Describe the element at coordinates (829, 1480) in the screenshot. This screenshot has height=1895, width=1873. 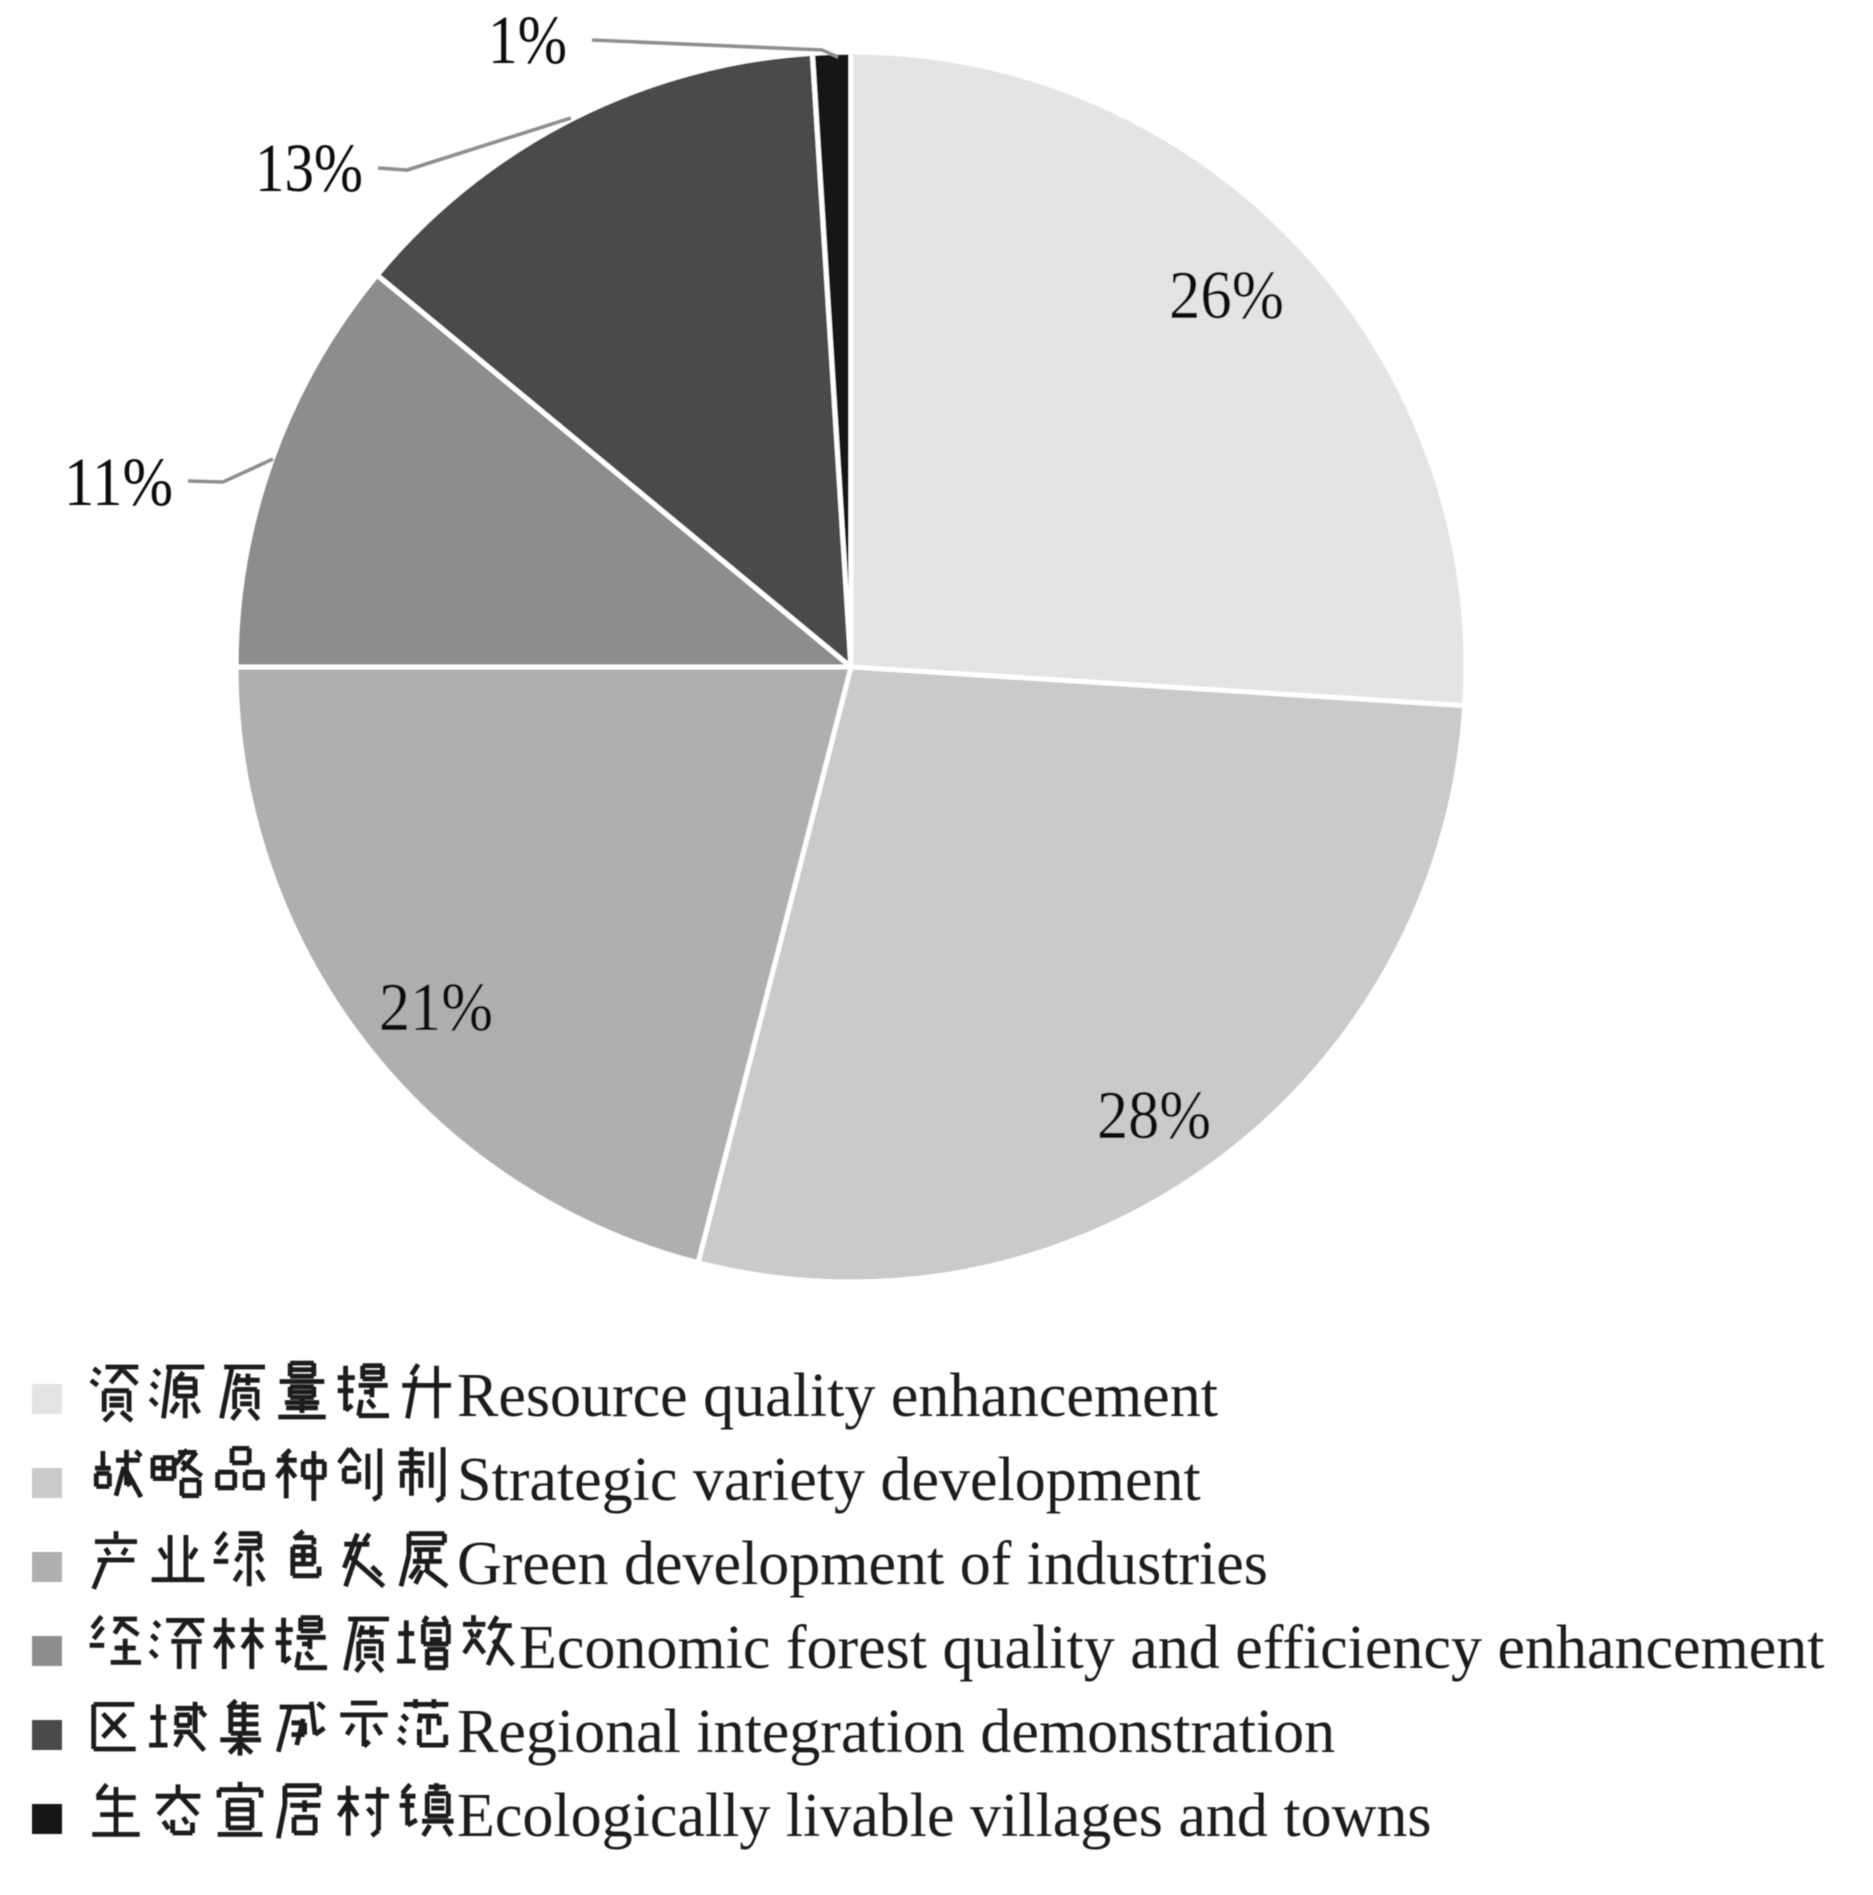
I see `svg-text: Strategic variety development` at that location.